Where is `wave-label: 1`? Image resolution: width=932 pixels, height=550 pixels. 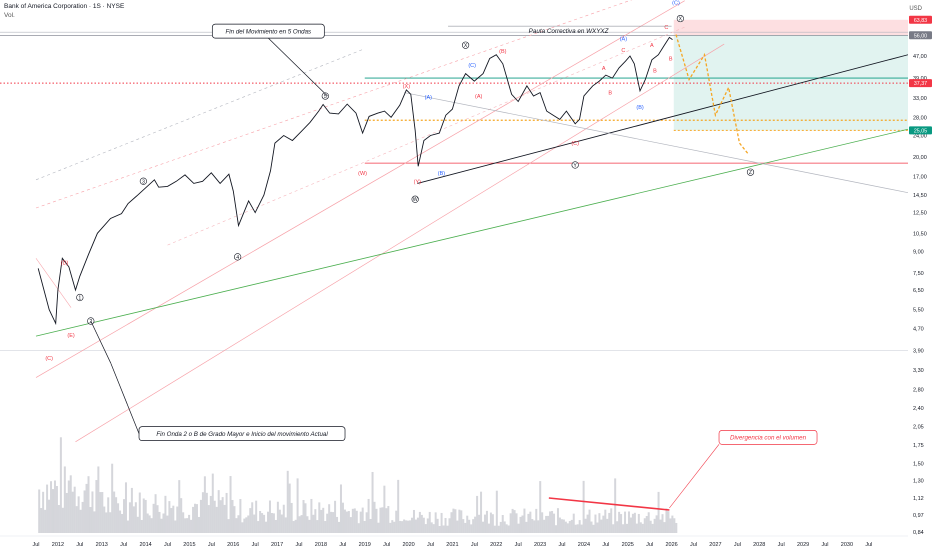
wave-label: 1 is located at coordinates (79, 299).